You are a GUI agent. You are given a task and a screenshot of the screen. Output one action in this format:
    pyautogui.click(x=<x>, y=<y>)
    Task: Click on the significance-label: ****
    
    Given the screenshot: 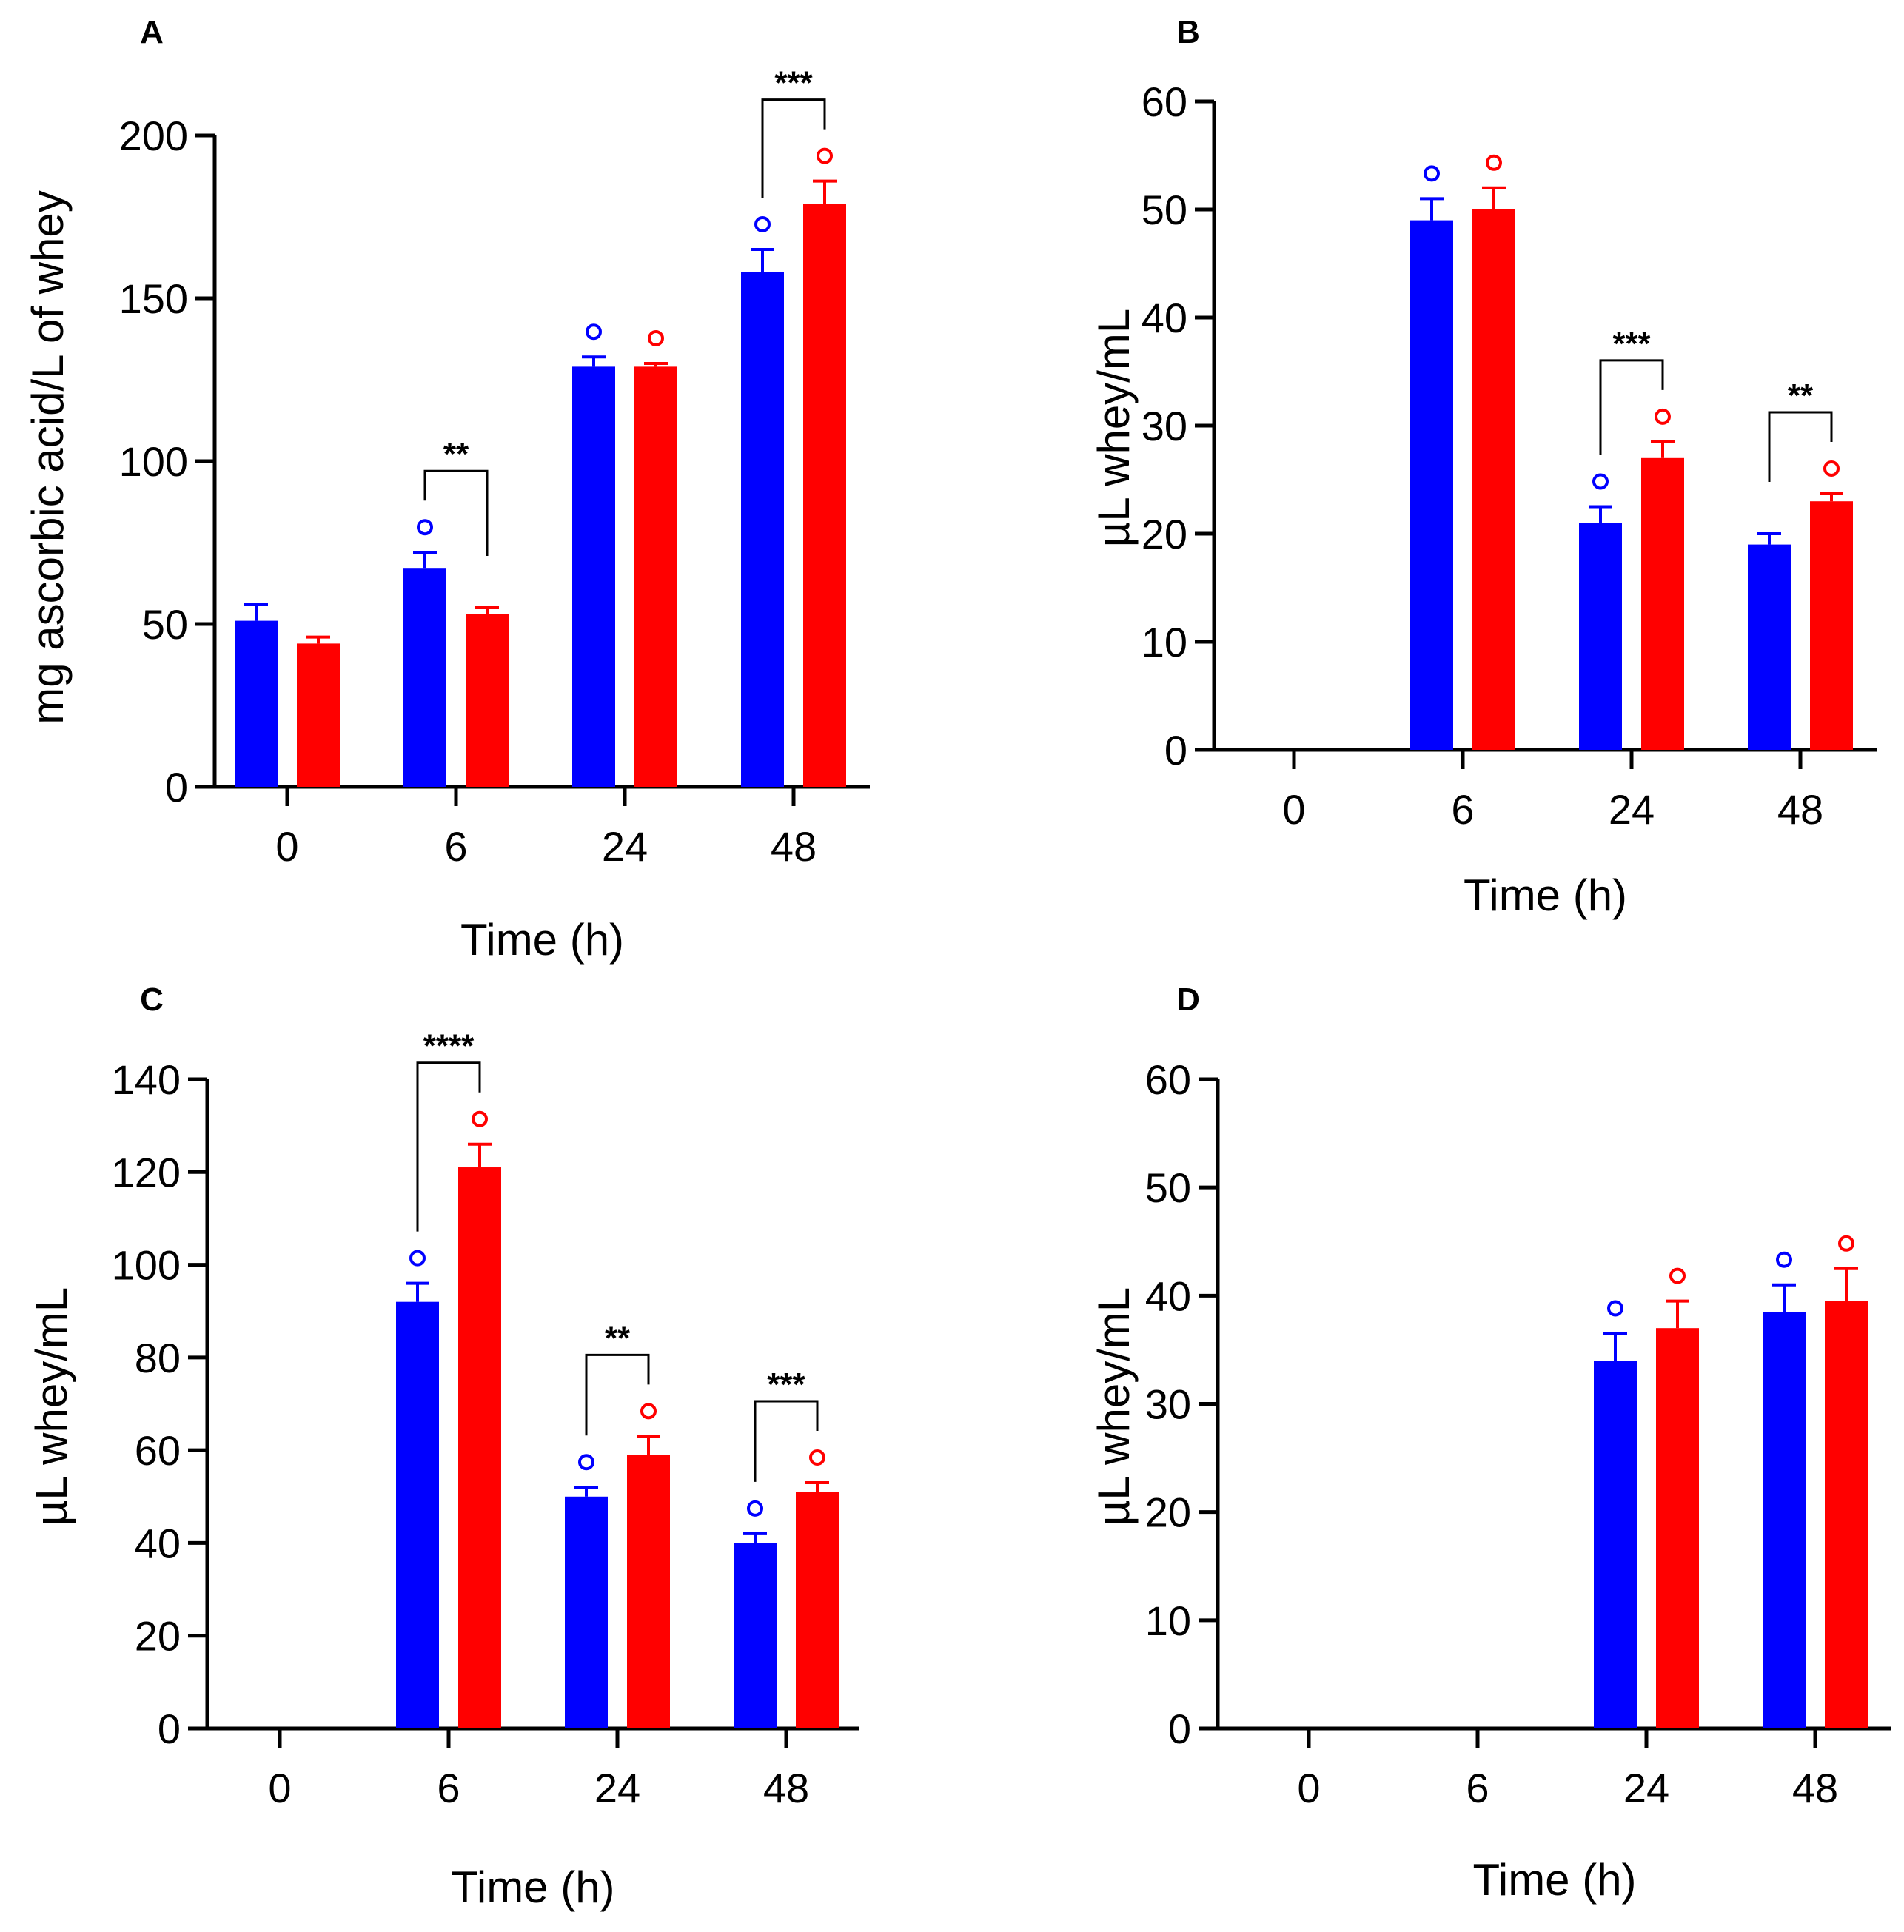 What is the action you would take?
    pyautogui.click(x=449, y=1046)
    